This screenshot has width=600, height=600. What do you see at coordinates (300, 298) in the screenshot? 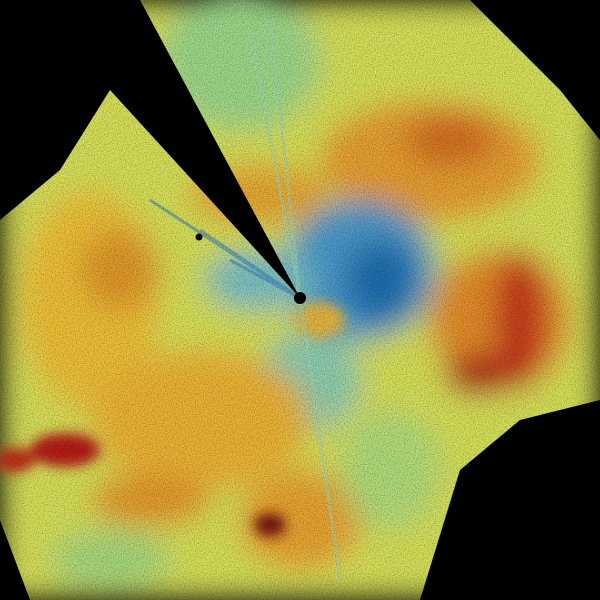
I see `radar-site` at bounding box center [300, 298].